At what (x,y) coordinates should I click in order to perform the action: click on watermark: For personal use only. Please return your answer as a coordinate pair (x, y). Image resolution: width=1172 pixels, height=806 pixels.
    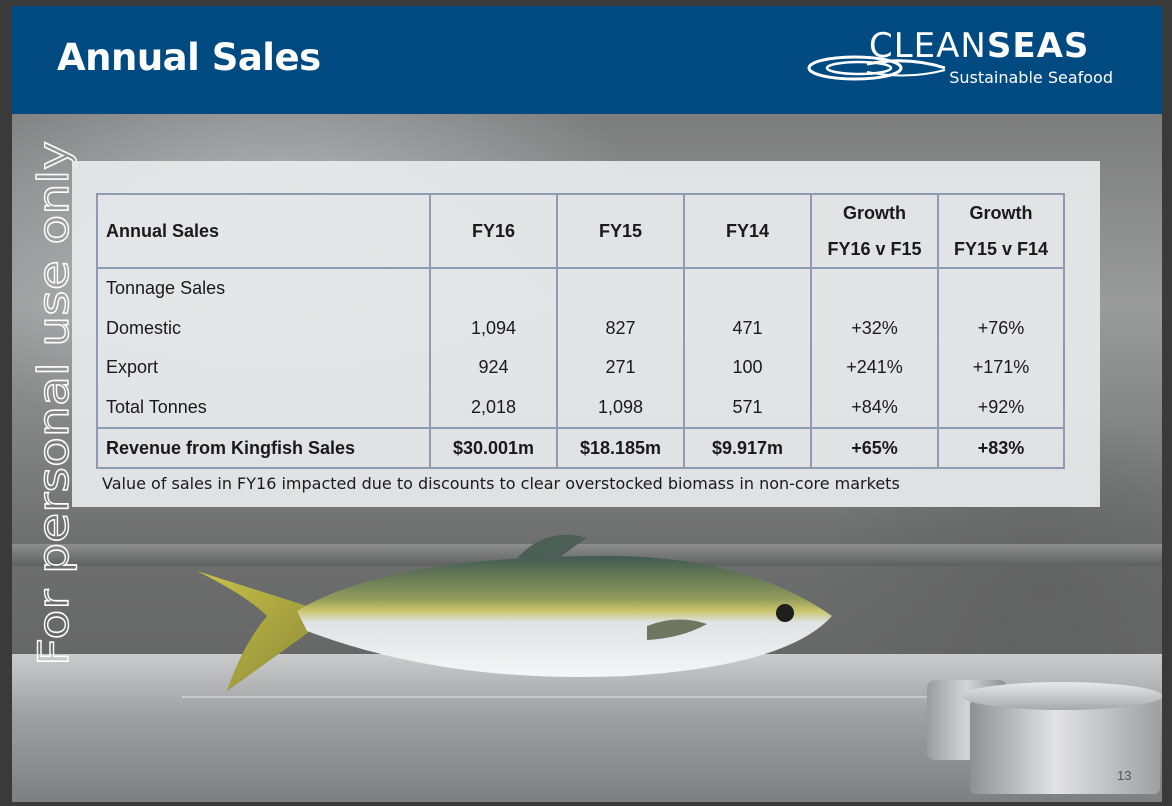
    Looking at the image, I should click on (54, 403).